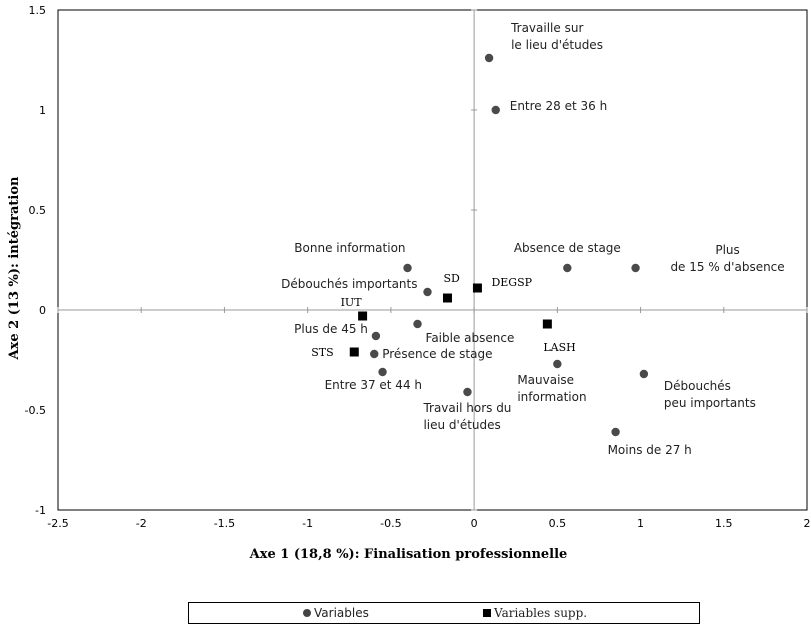 This screenshot has width=811, height=628. Describe the element at coordinates (40, 510) in the screenshot. I see `y-tick-label: -1` at that location.